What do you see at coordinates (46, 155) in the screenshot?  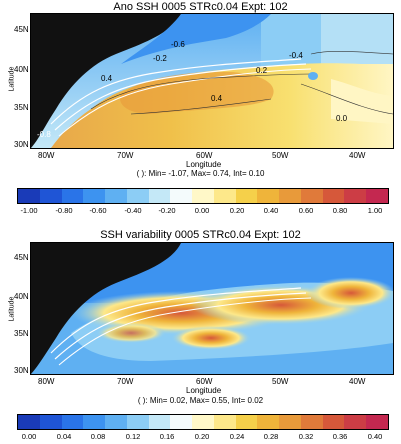 I see `panel1-xtick-80w: 80W` at bounding box center [46, 155].